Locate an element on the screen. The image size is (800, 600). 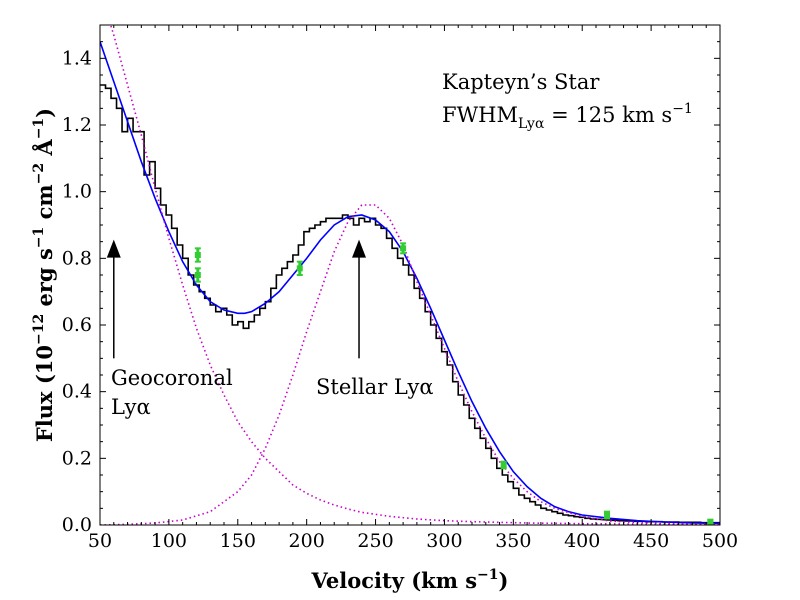
x-tick-label: 350 is located at coordinates (513, 541).